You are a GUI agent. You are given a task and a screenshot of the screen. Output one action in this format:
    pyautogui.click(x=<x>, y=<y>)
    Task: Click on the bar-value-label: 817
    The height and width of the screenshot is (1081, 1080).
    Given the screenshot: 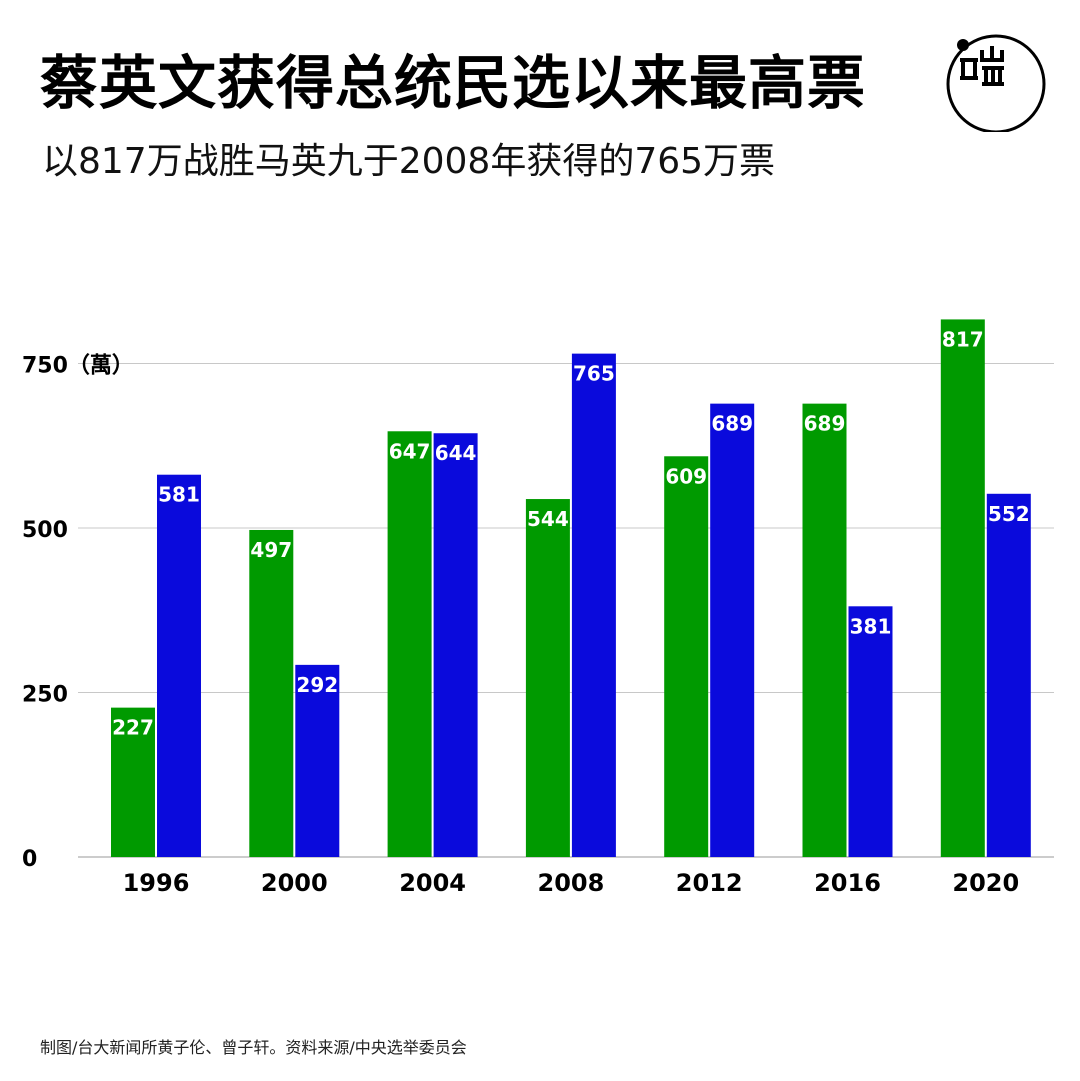 What is the action you would take?
    pyautogui.click(x=963, y=339)
    